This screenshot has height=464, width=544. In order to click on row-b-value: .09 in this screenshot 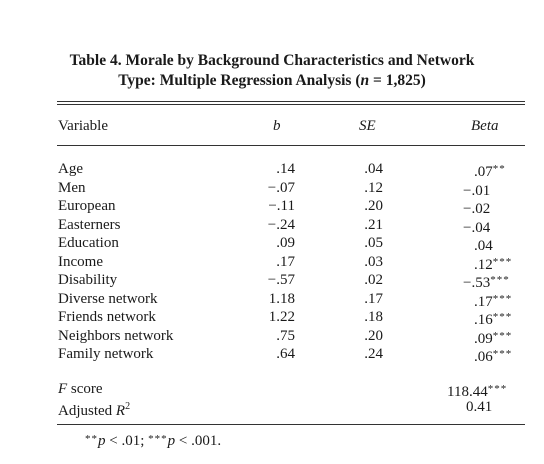, I will do `click(285, 243)`.